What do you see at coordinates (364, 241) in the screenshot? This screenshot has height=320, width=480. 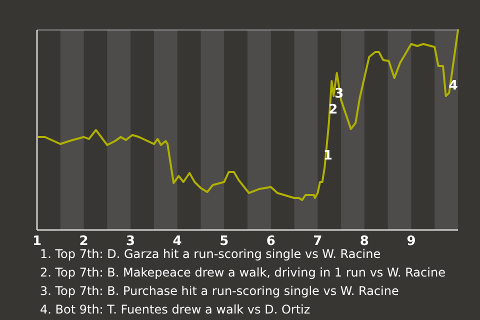 I see `x-tick-label: 8` at bounding box center [364, 241].